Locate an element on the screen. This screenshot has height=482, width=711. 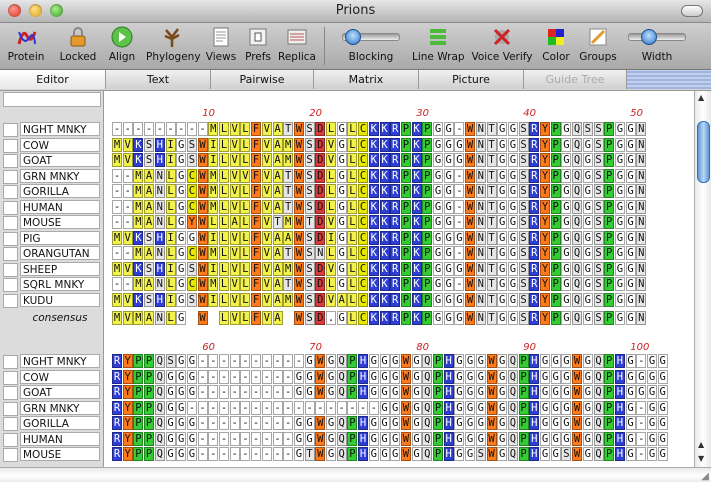
blocking-slider-knob is located at coordinates (353, 37).